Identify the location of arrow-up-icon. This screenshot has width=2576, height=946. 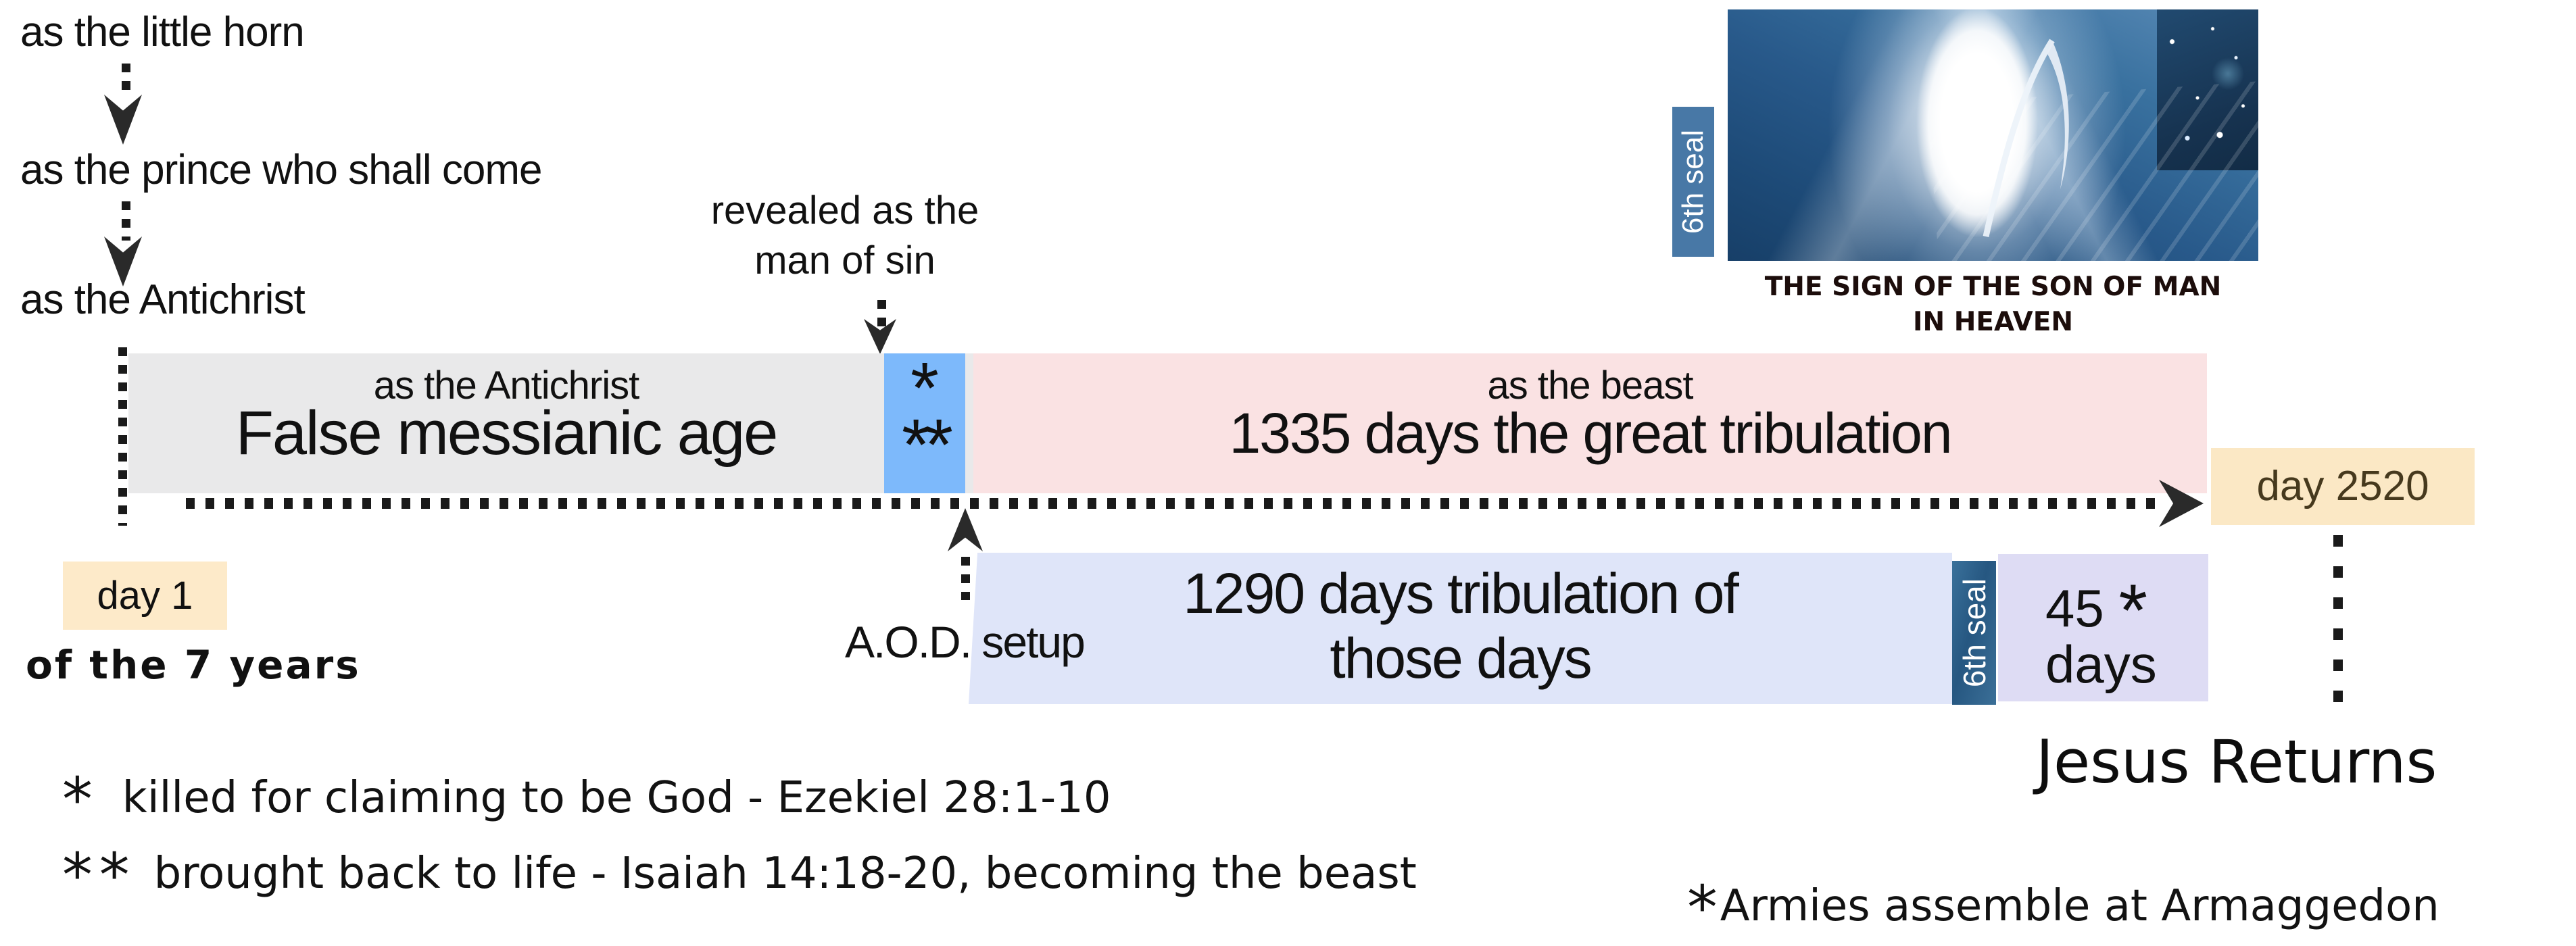
(965, 529).